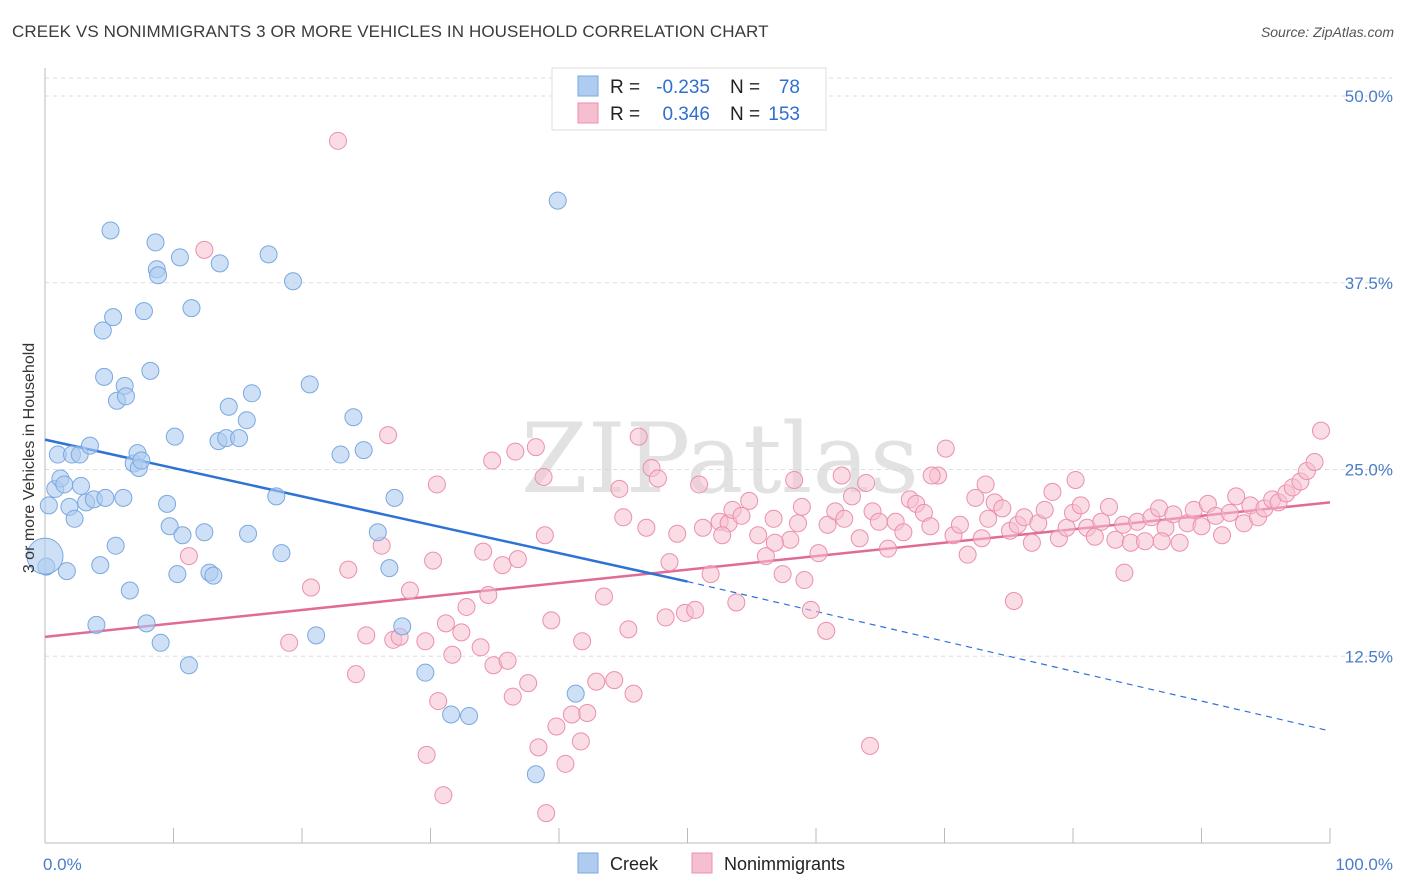 This screenshot has width=1406, height=892. What do you see at coordinates (1369, 283) in the screenshot?
I see `y-tick-label: 37.5%` at bounding box center [1369, 283].